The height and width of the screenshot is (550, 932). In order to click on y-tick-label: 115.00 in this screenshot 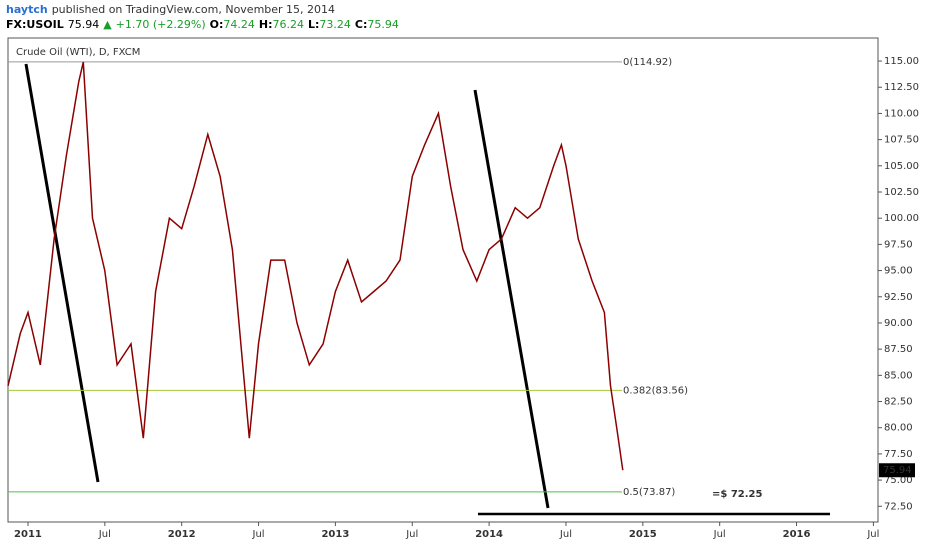, I will do `click(901, 61)`.